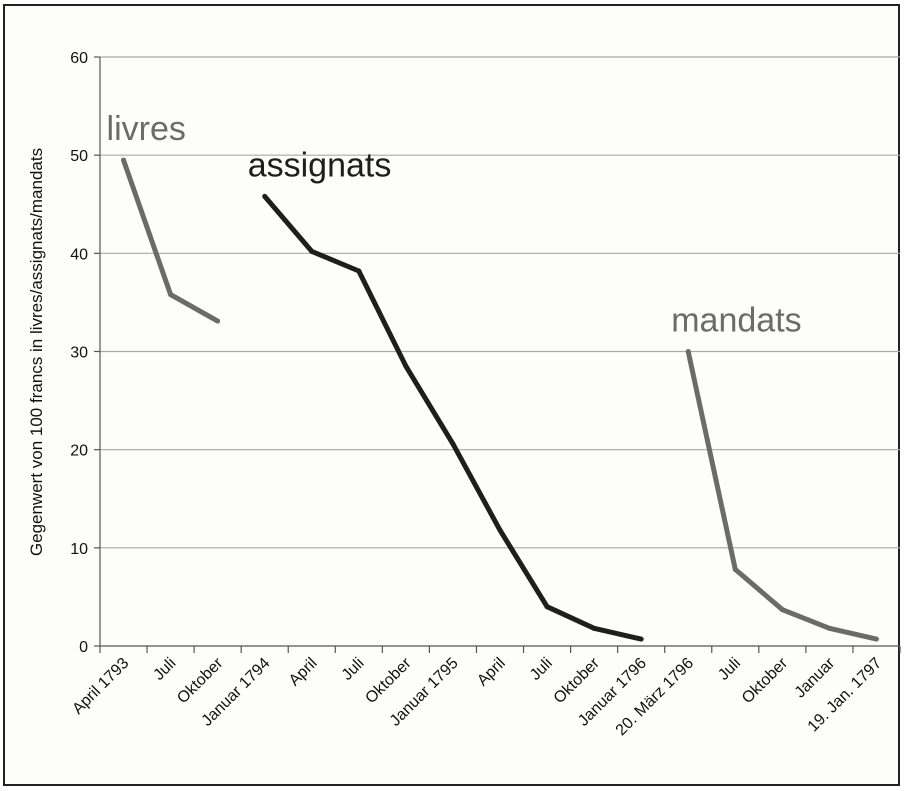  Describe the element at coordinates (79, 58) in the screenshot. I see `y-tick-label-60: 60` at that location.